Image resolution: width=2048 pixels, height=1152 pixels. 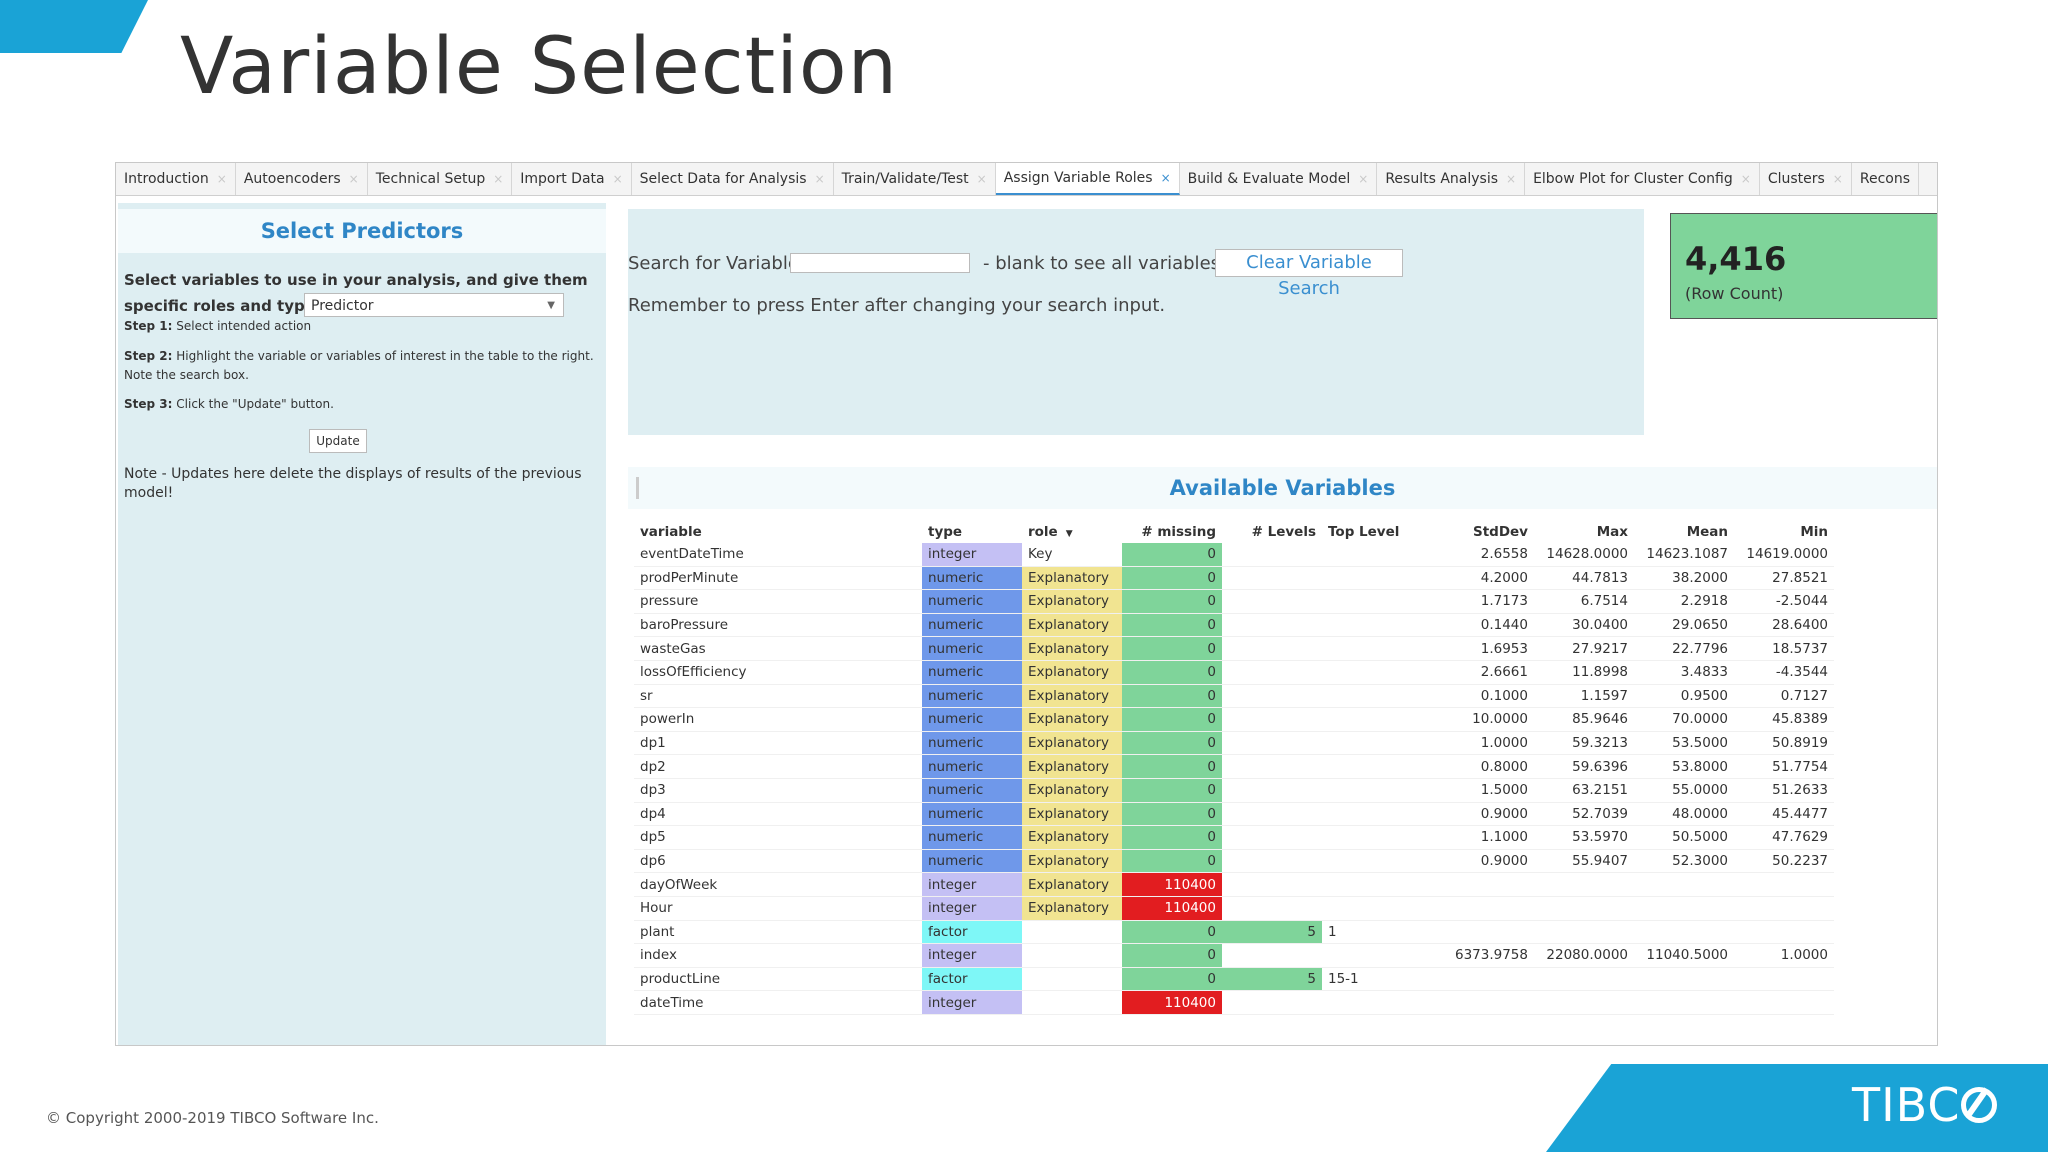 I want to click on cell-stddev: 1.0000, so click(x=1484, y=743).